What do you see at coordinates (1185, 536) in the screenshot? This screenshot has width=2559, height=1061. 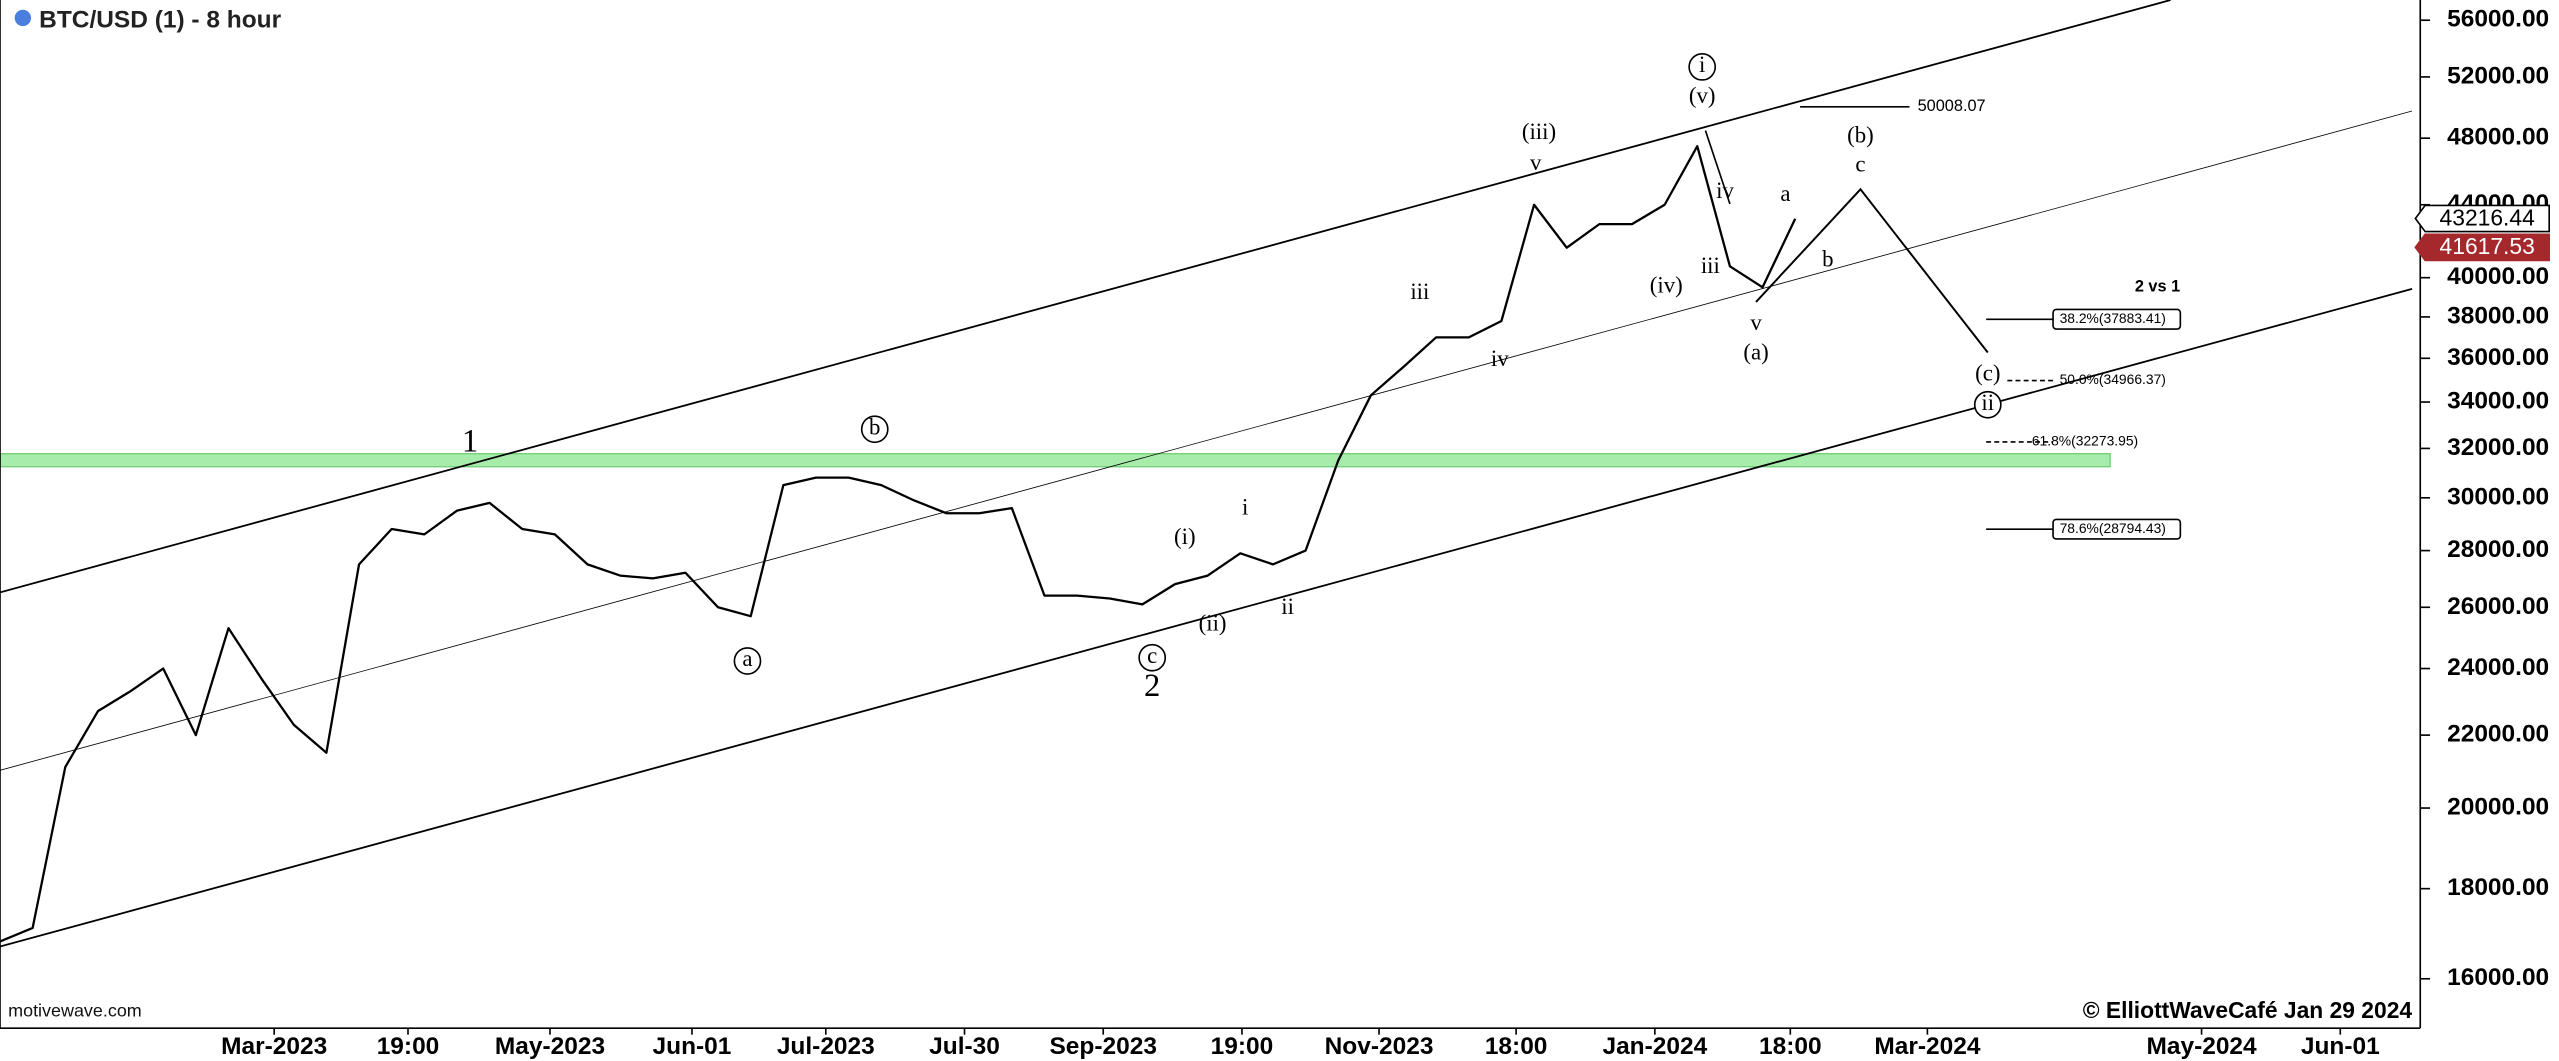 I see `wave-label: (i)` at bounding box center [1185, 536].